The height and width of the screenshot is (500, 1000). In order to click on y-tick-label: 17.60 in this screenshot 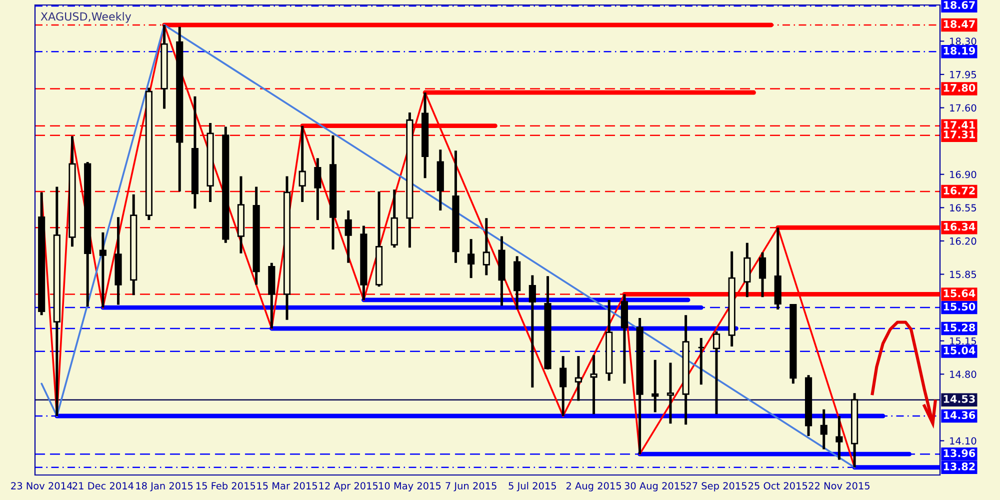, I will do `click(963, 108)`.